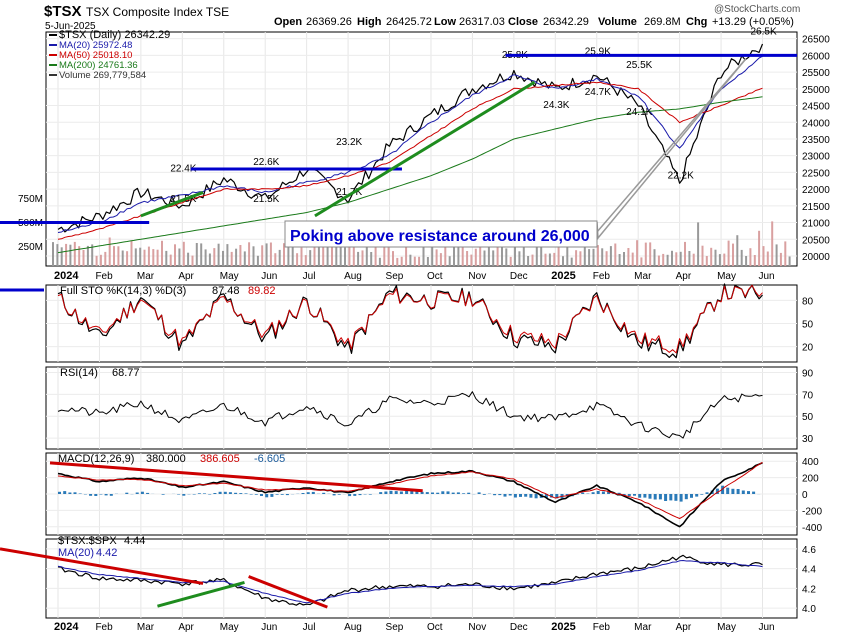 Image resolution: width=850 pixels, height=633 pixels. Describe the element at coordinates (410, 415) in the screenshot. I see `series-rsi` at that location.